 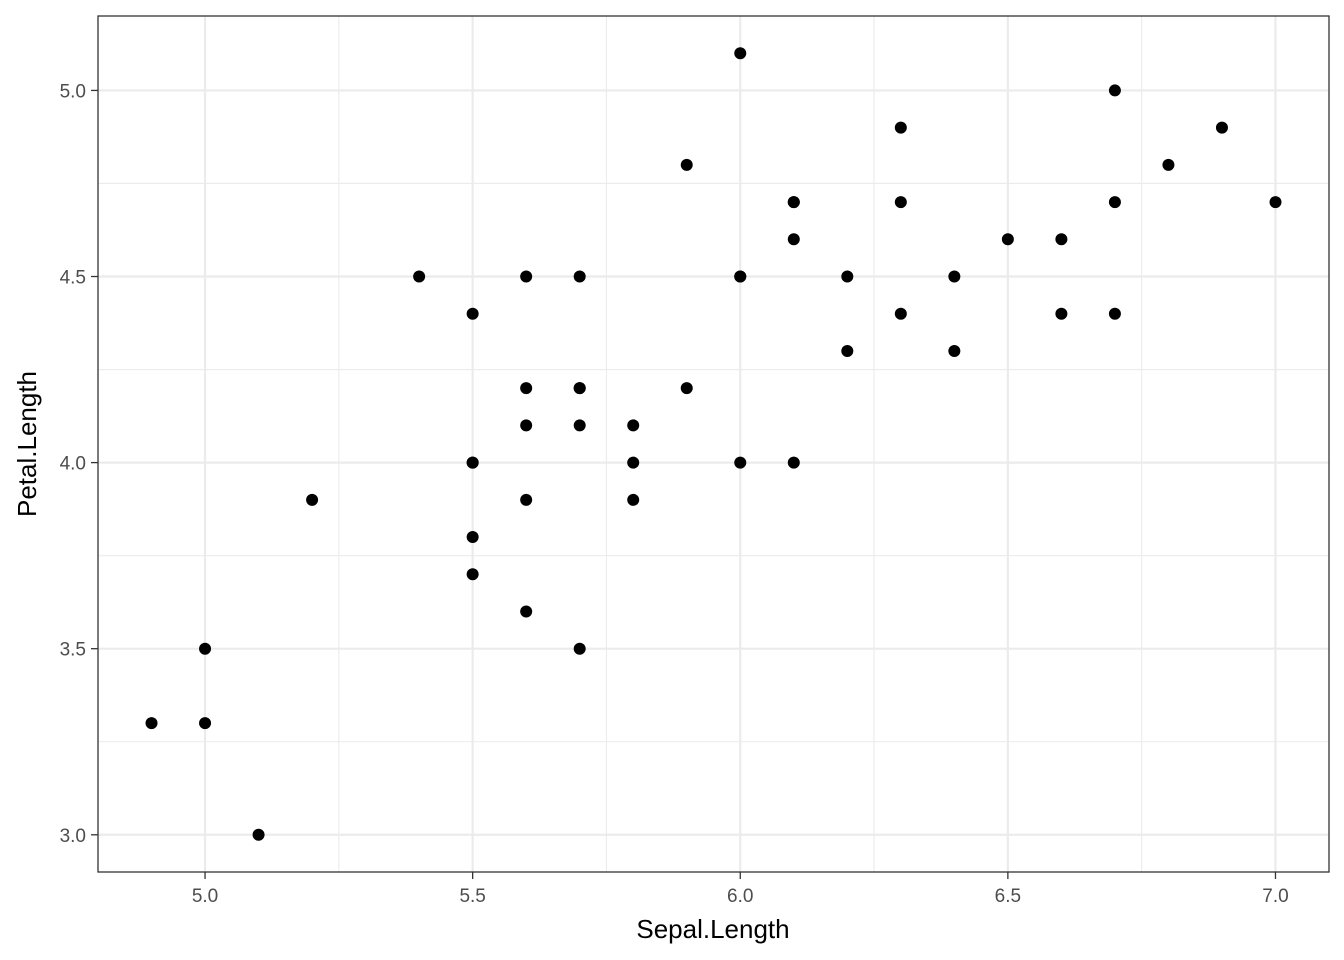 I want to click on x-tick-label: 6.5, so click(x=1008, y=896).